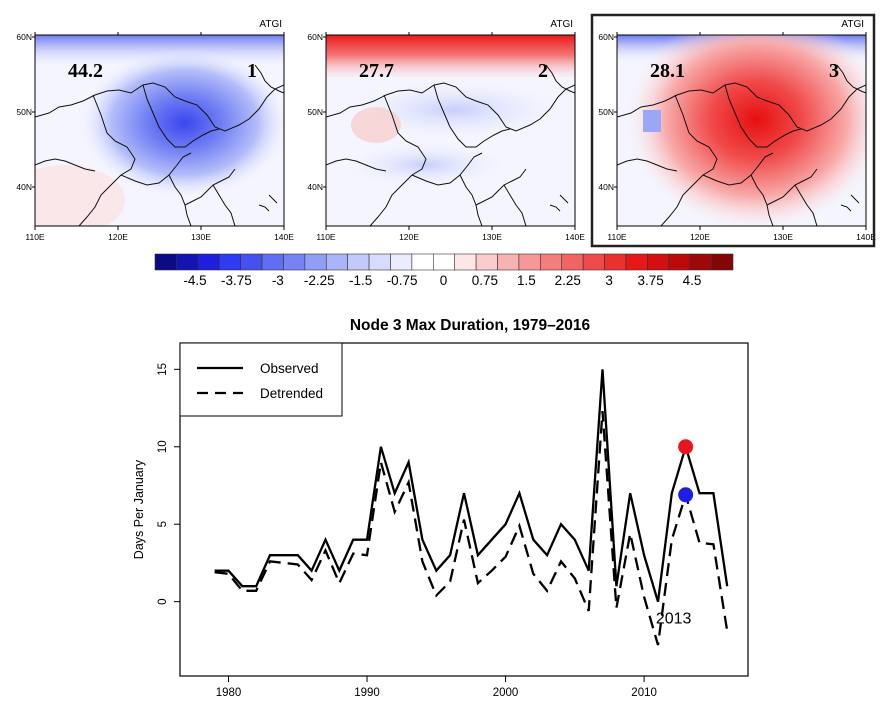  I want to click on legend-box, so click(261, 379).